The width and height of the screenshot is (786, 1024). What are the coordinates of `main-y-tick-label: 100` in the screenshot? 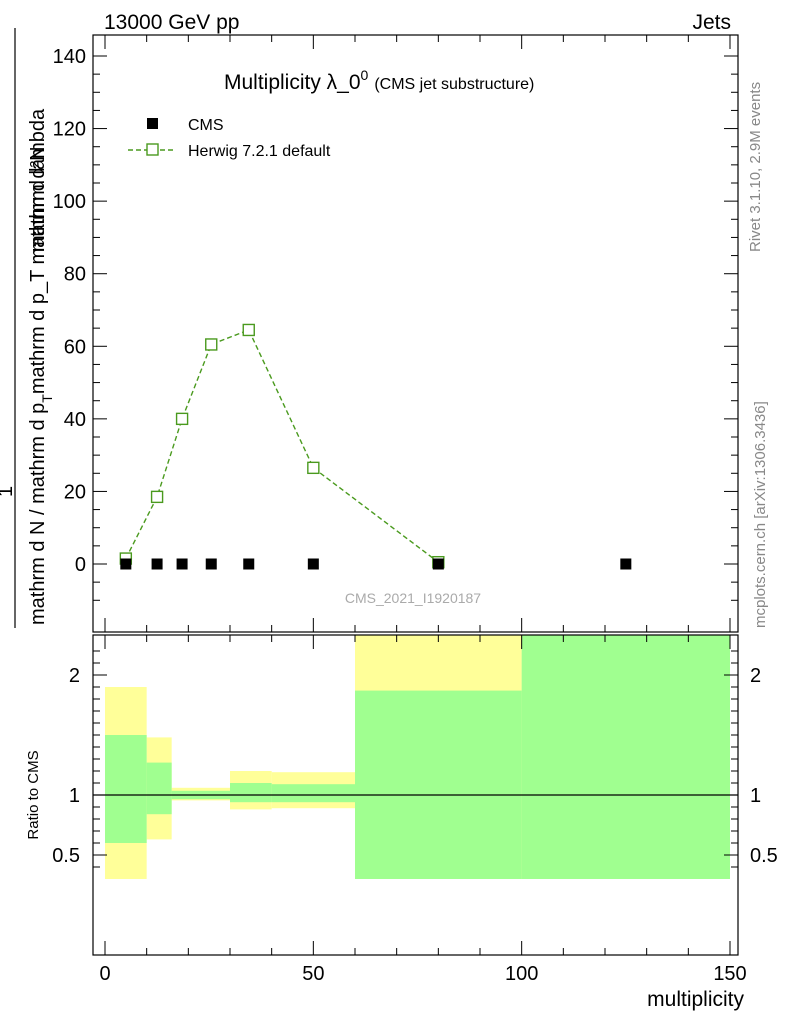 It's located at (69, 202).